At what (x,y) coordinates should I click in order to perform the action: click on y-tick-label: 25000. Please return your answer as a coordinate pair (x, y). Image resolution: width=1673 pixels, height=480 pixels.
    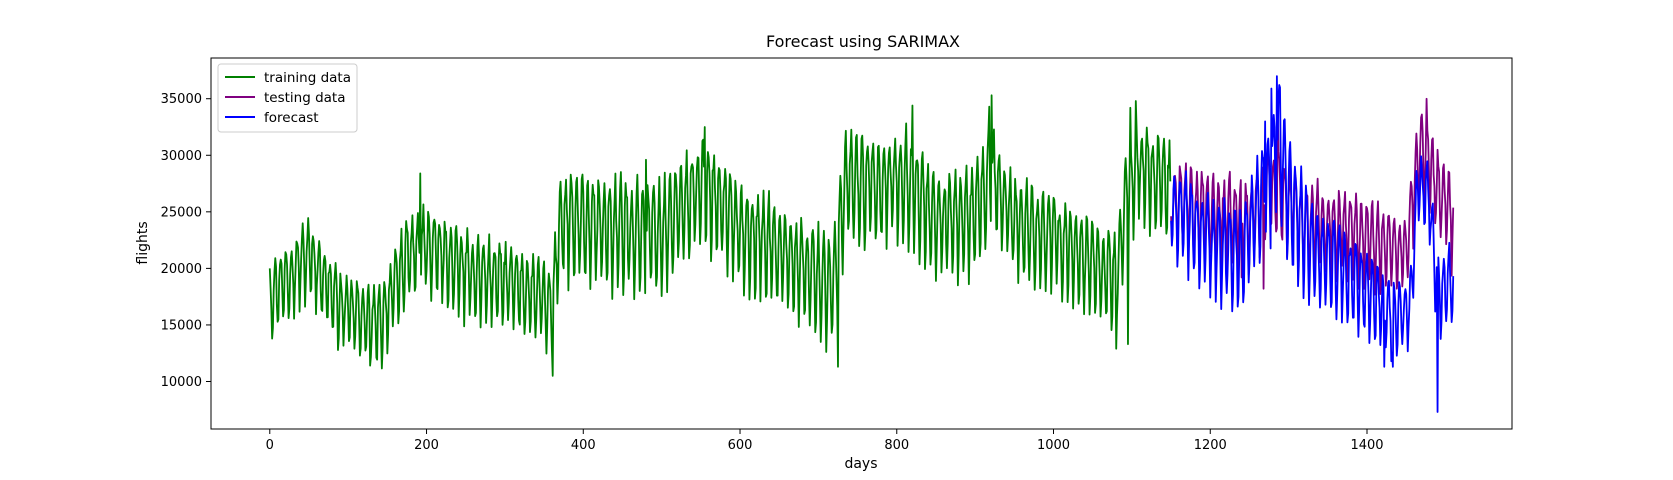
    Looking at the image, I should click on (181, 212).